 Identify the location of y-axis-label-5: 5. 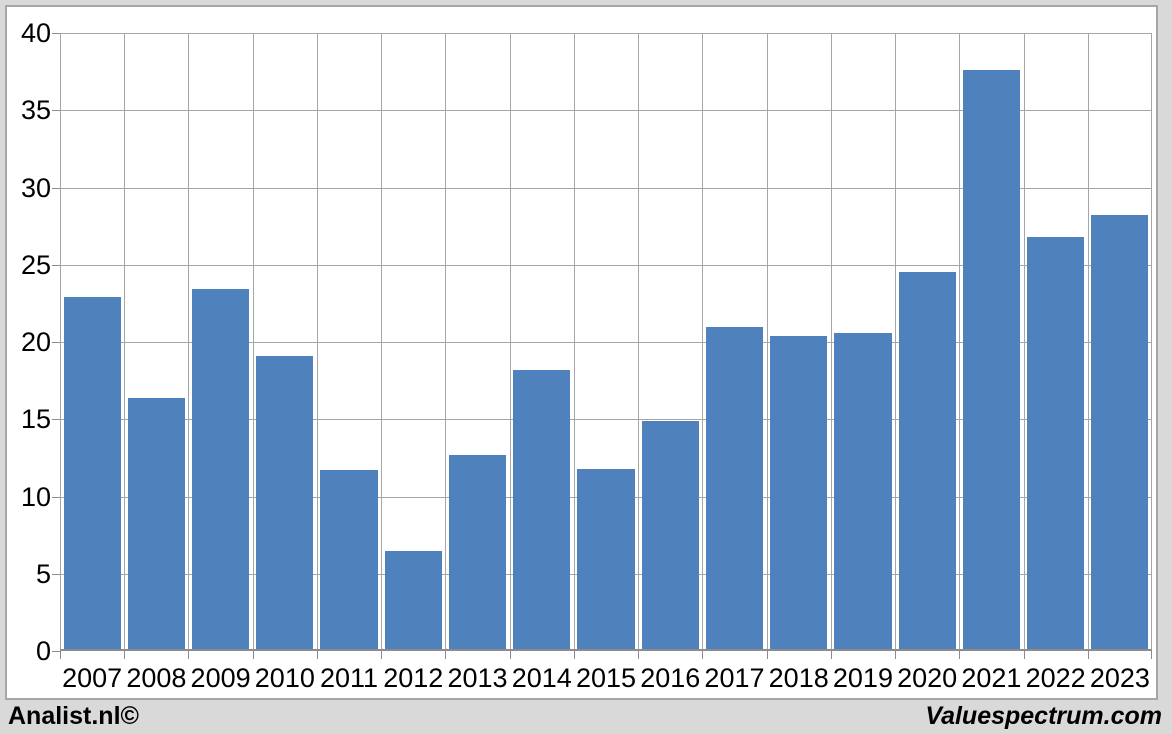
(43, 573).